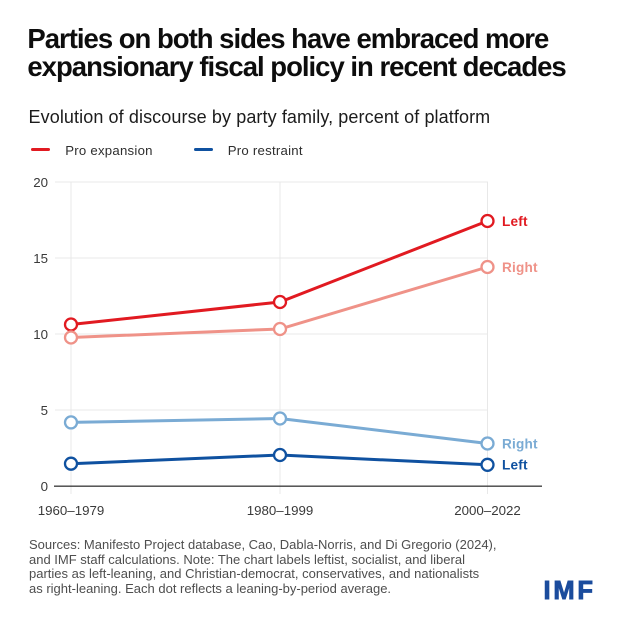  I want to click on svg-text: 1980–1999, so click(280, 510).